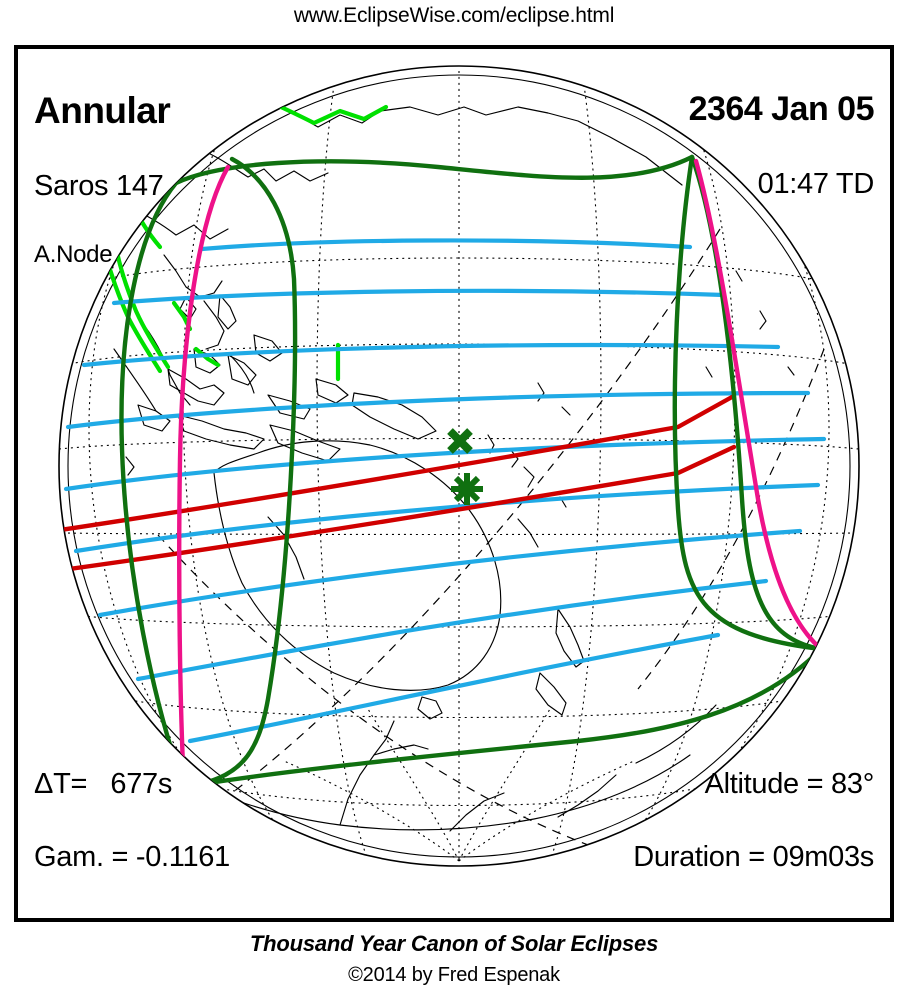  What do you see at coordinates (99, 186) in the screenshot?
I see `saros-series: Saros 147` at bounding box center [99, 186].